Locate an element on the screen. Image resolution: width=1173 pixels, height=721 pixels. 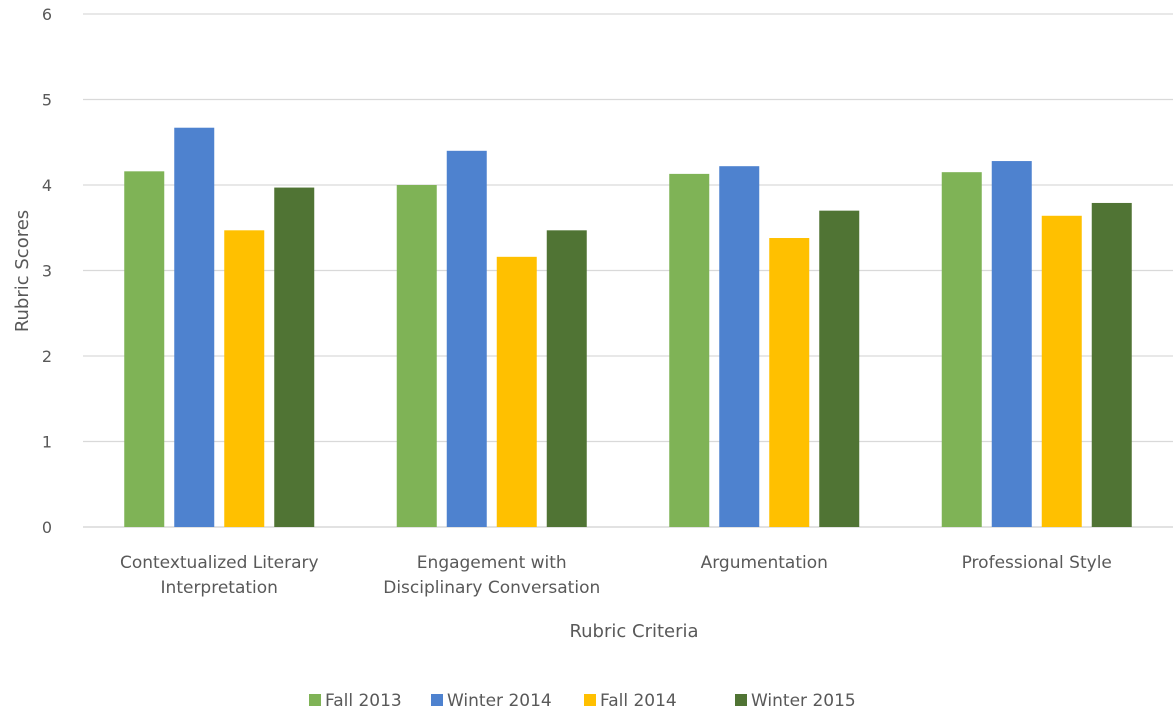
legend-label: Fall 2013 is located at coordinates (363, 701).